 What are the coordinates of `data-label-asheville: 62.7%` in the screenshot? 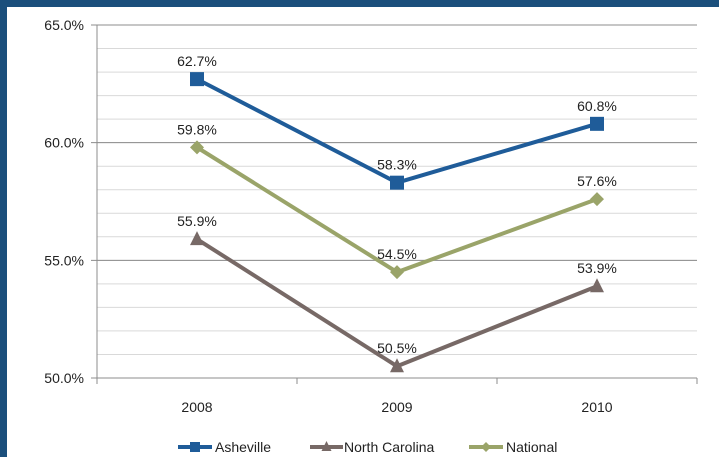 It's located at (197, 61).